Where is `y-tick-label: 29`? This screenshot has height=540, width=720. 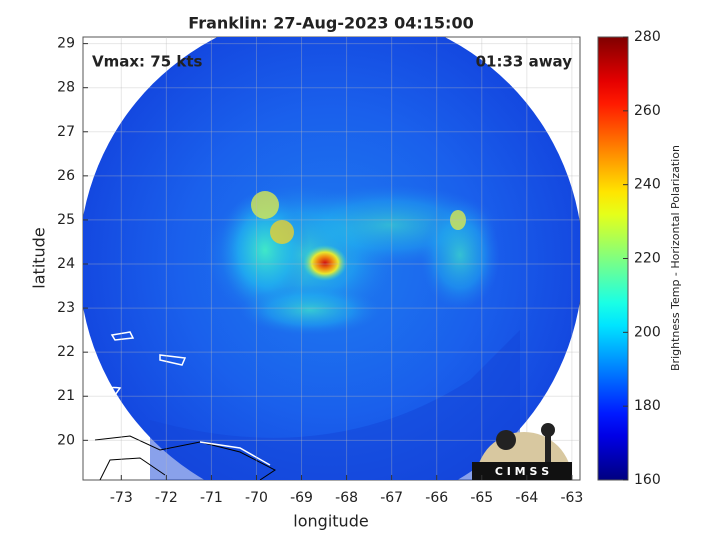 y-tick-label: 29 is located at coordinates (66, 44).